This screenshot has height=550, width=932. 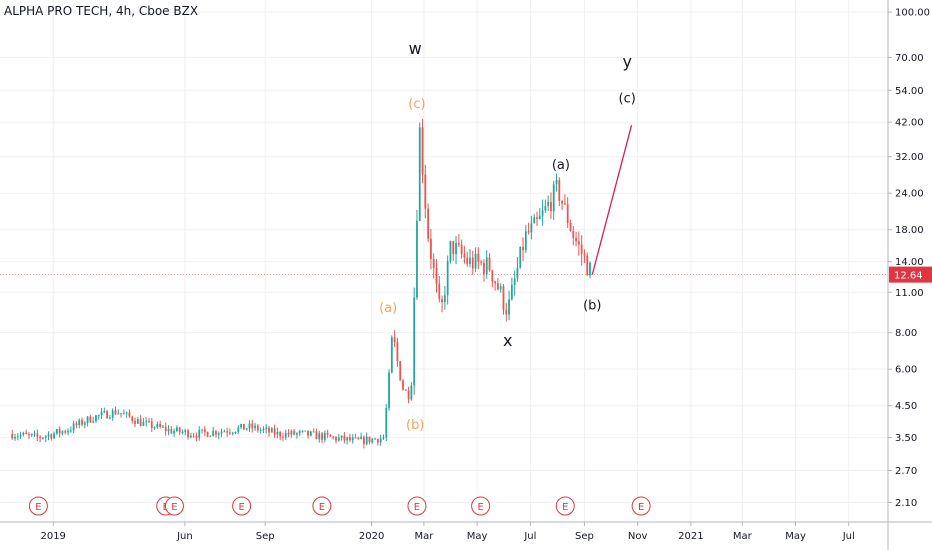 What do you see at coordinates (795, 536) in the screenshot?
I see `time-tick-label: May` at bounding box center [795, 536].